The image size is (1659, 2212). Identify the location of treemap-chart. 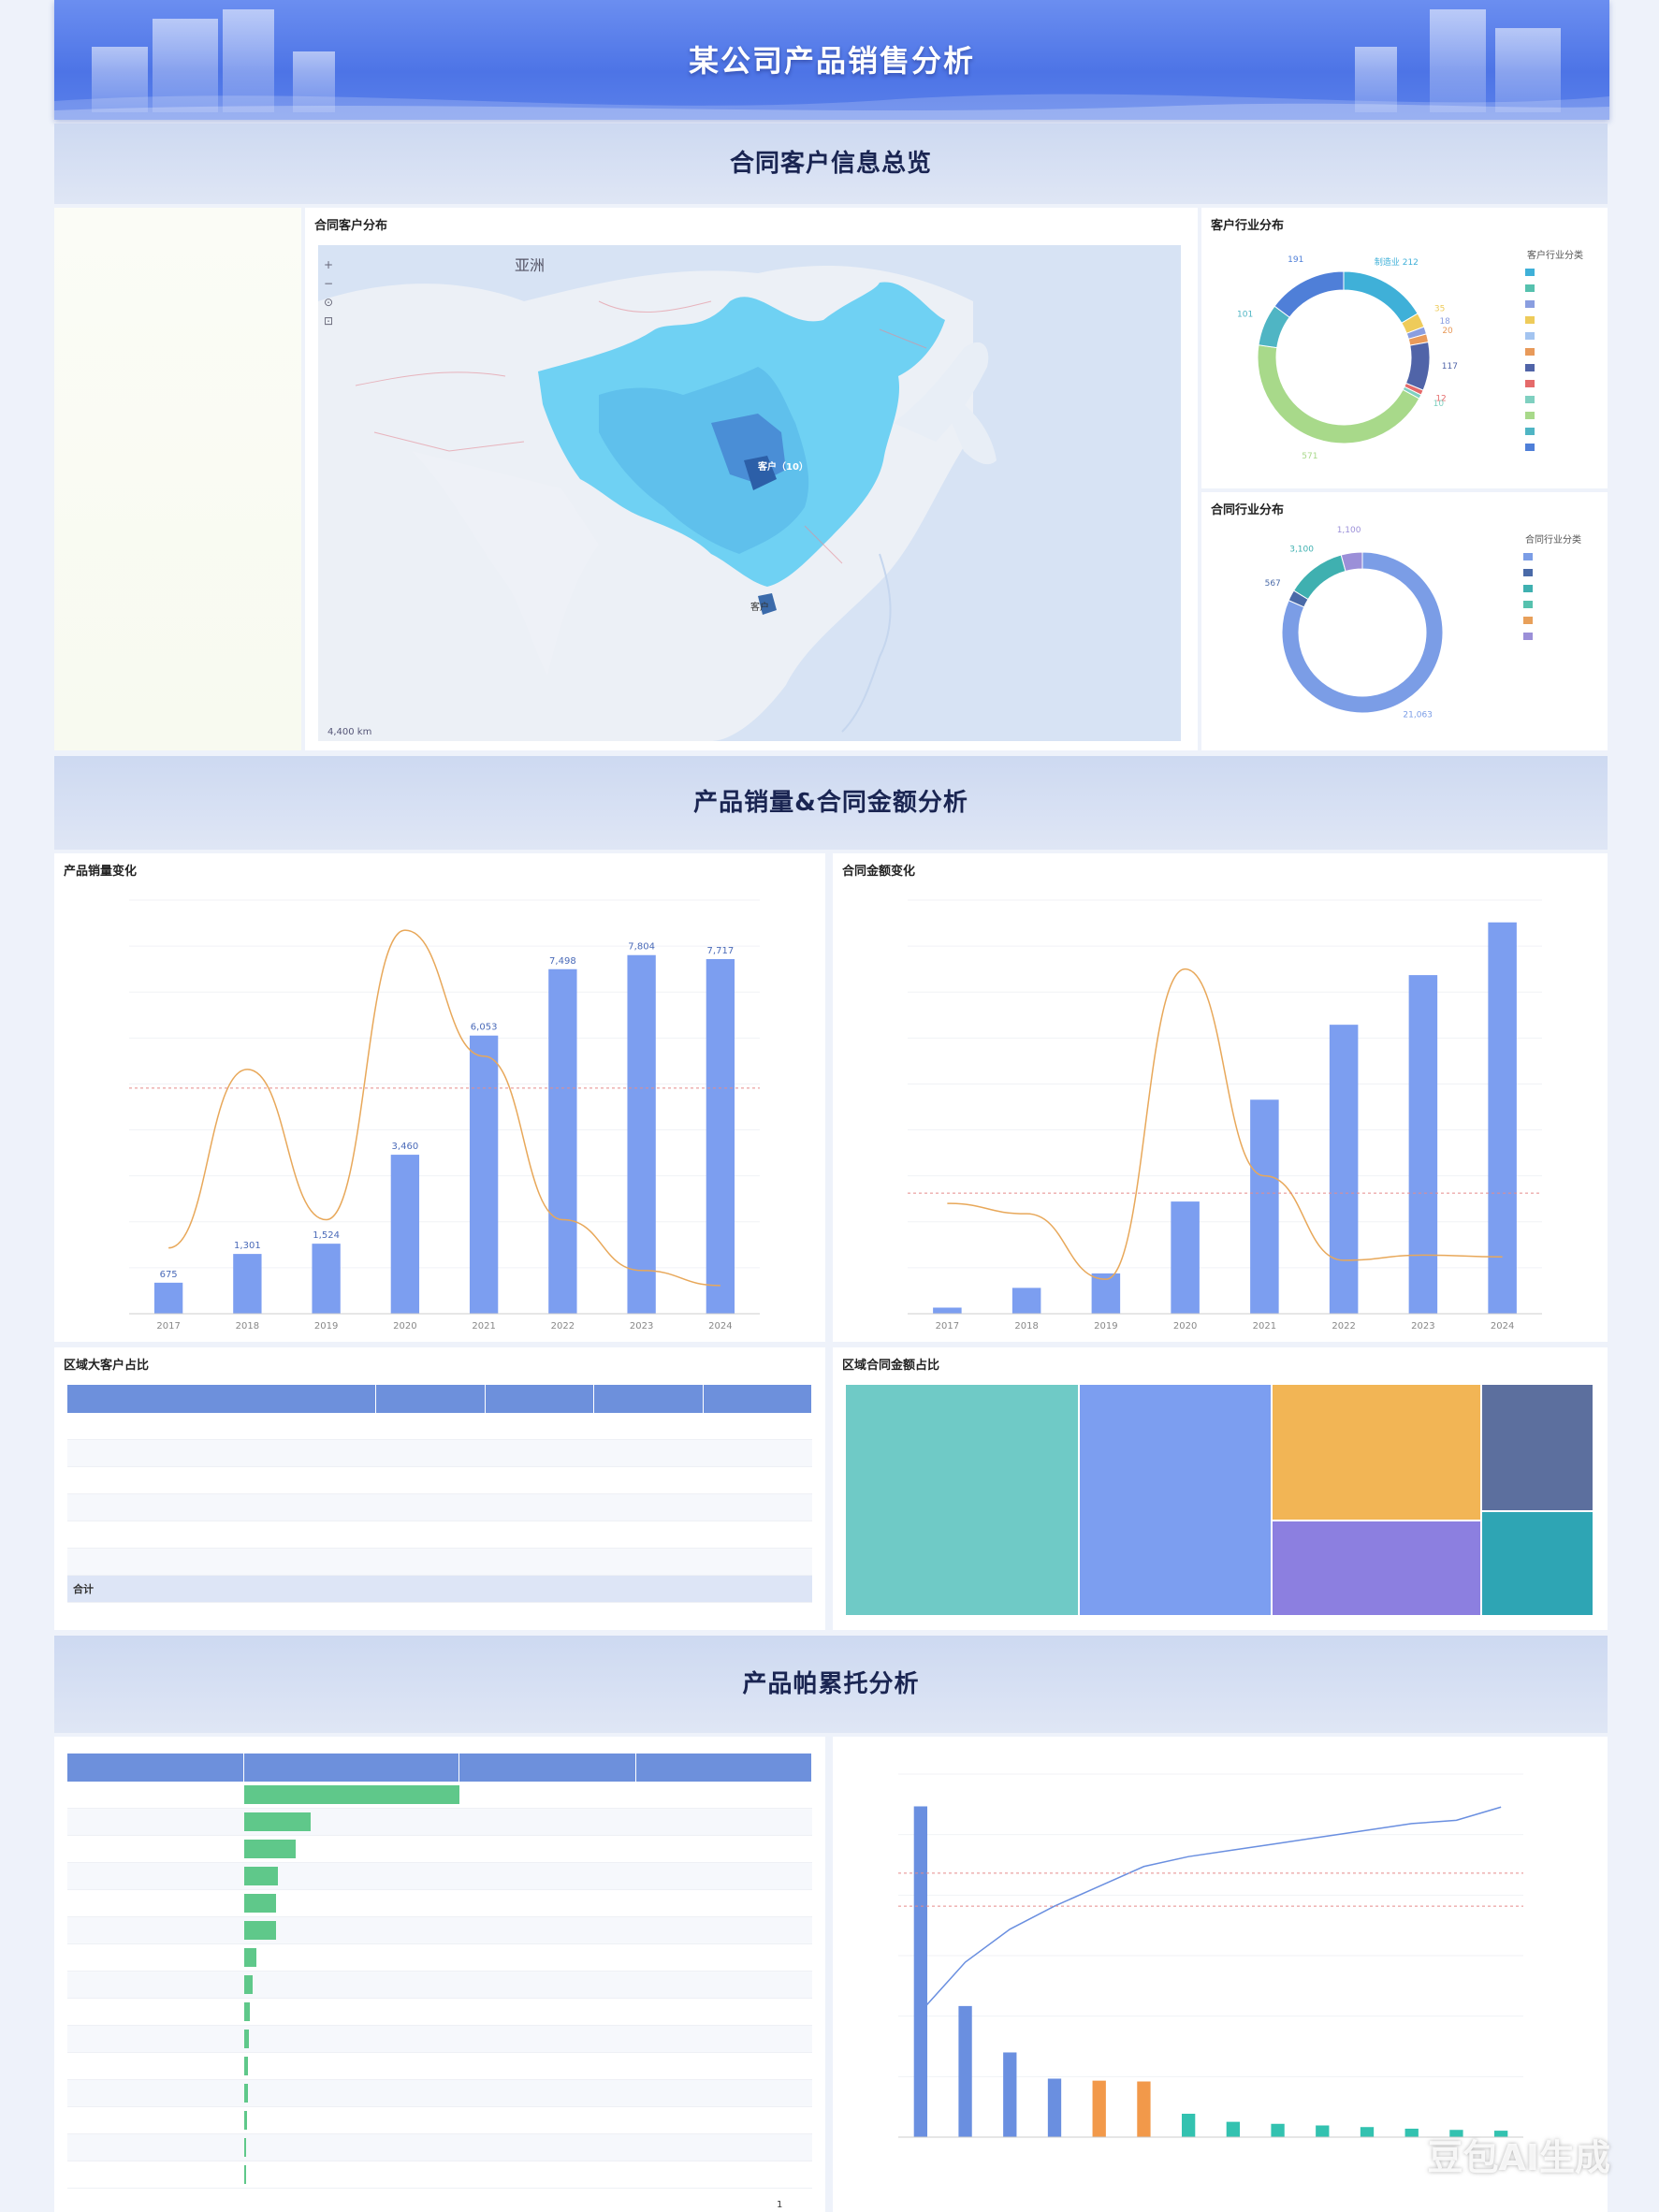
(1220, 1501).